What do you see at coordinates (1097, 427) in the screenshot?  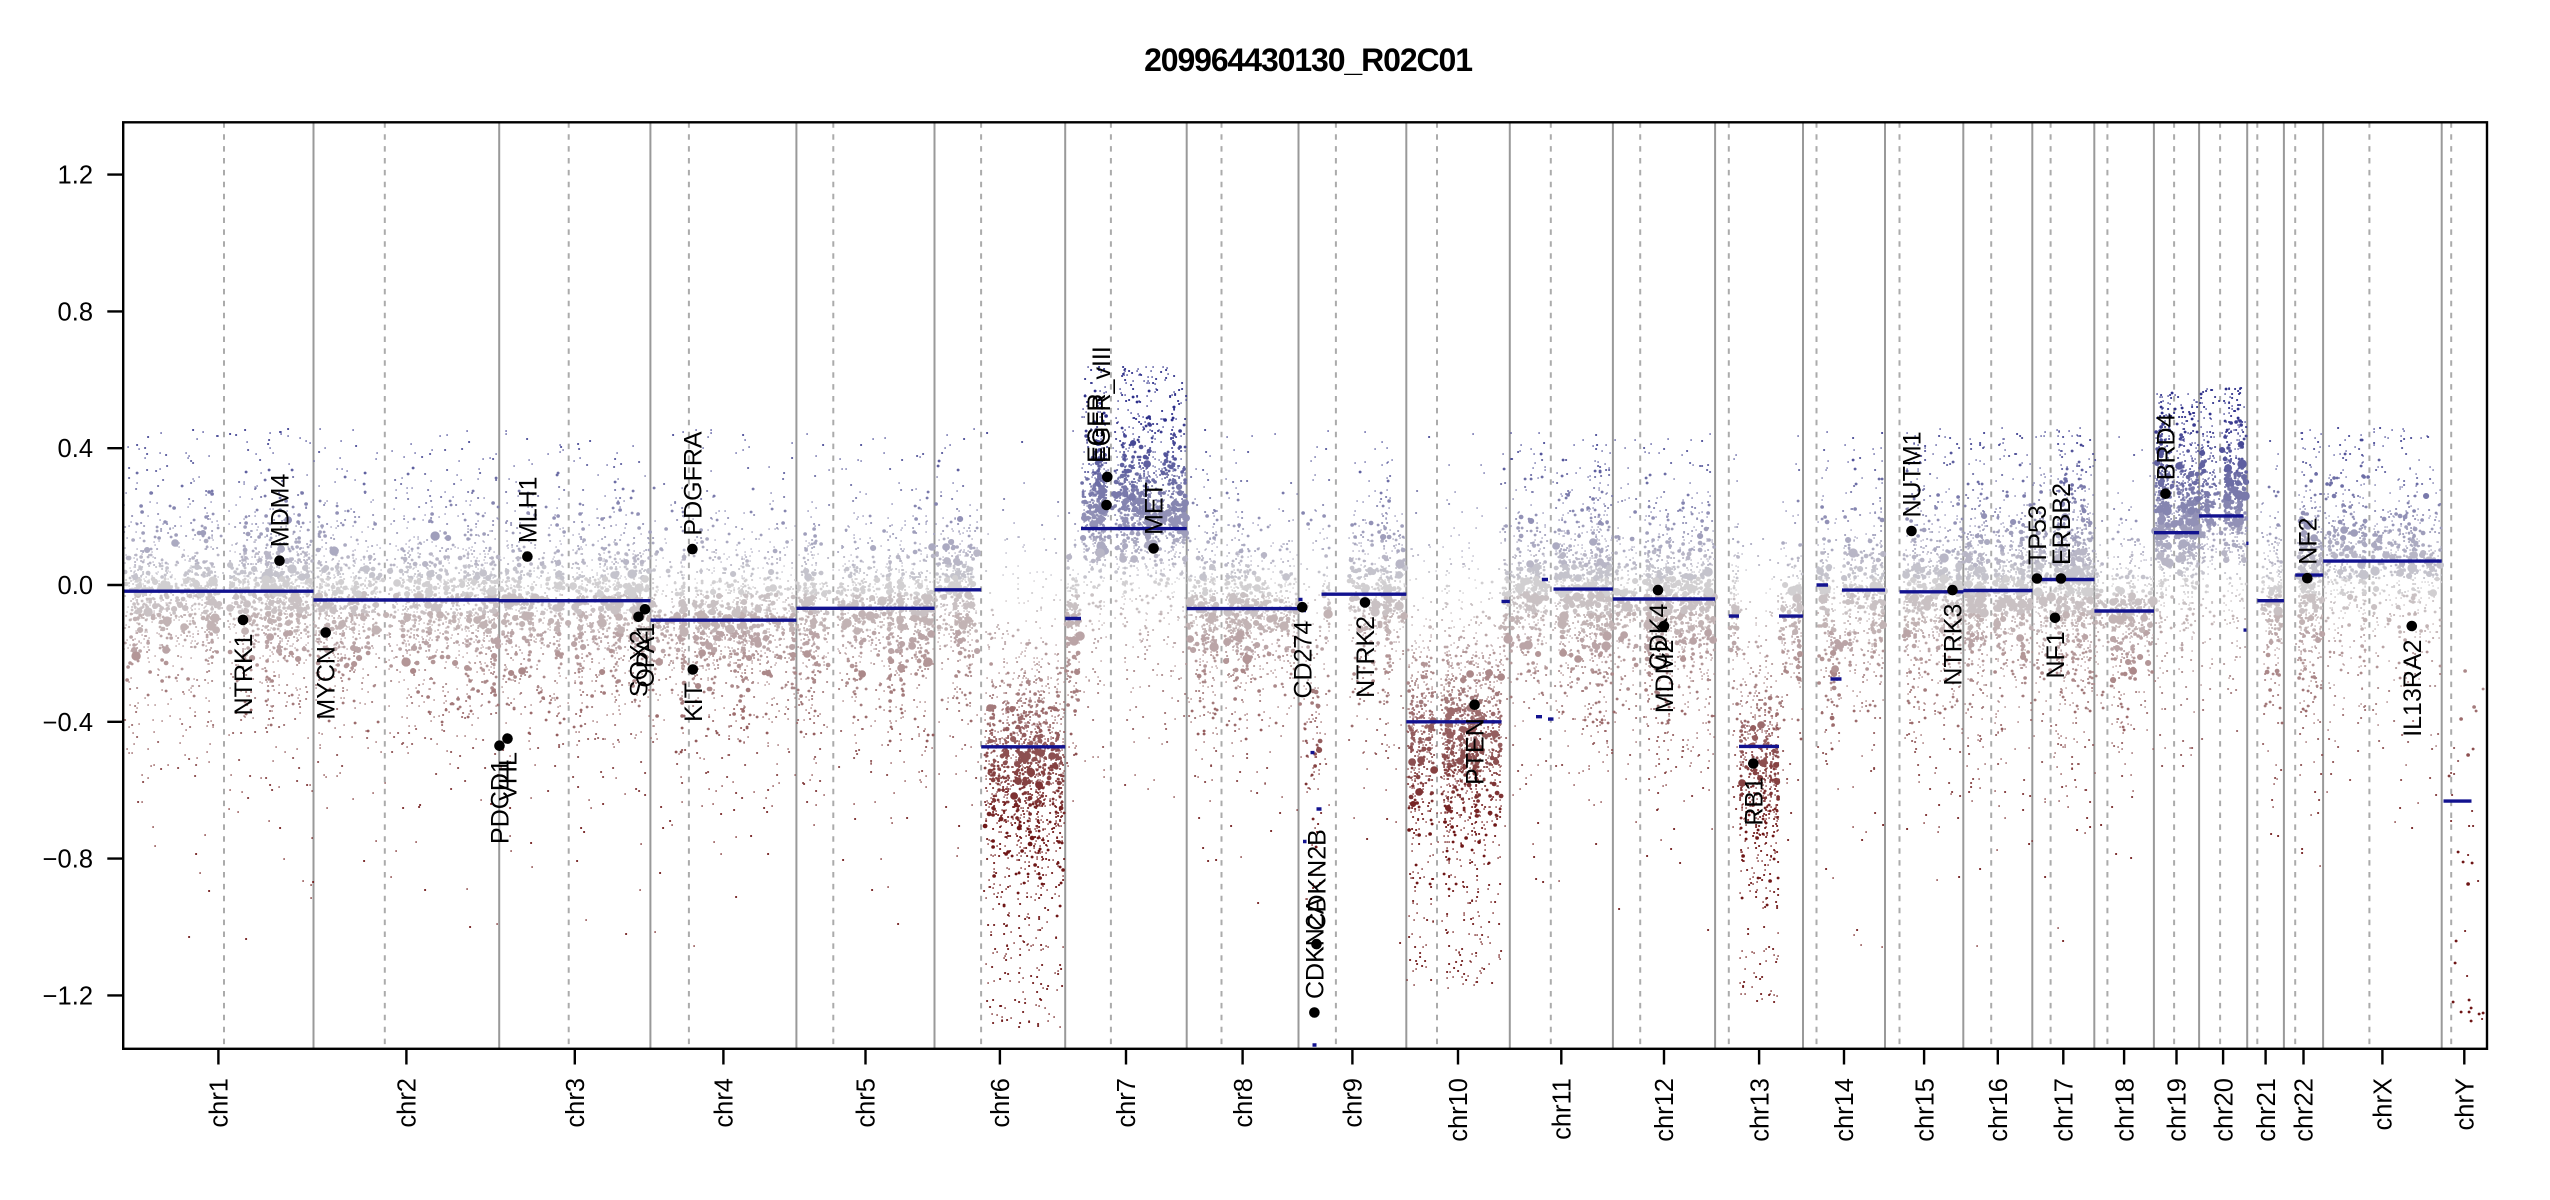 I see `svg-text: EGFR` at bounding box center [1097, 427].